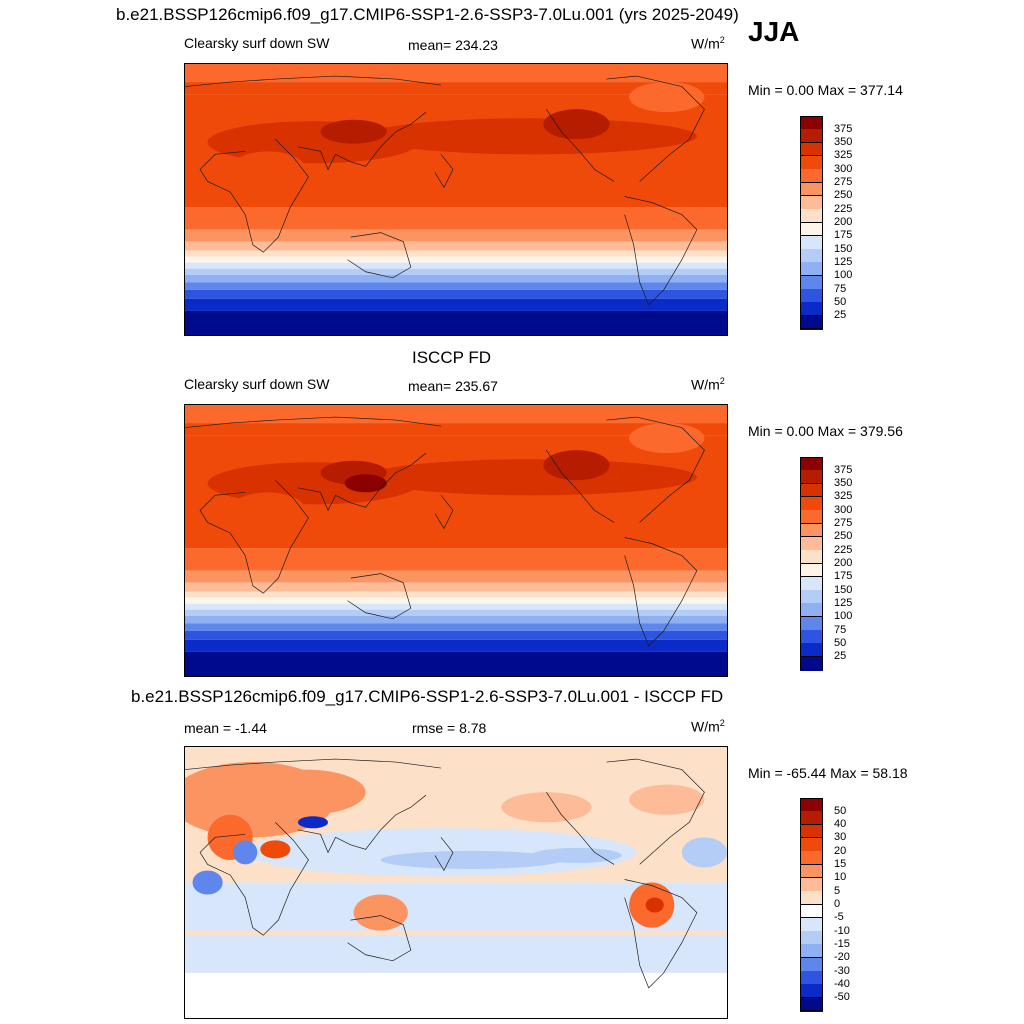 The width and height of the screenshot is (1024, 1024). Describe the element at coordinates (449, 728) in the screenshot. I see `panel-diff-rmse: rmse = 8.78` at that location.